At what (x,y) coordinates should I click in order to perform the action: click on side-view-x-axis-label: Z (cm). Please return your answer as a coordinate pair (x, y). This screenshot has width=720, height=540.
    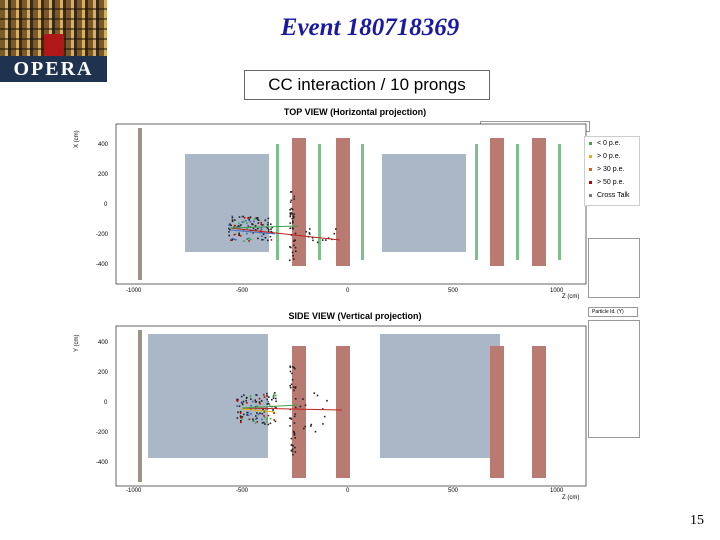
    Looking at the image, I should click on (570, 498).